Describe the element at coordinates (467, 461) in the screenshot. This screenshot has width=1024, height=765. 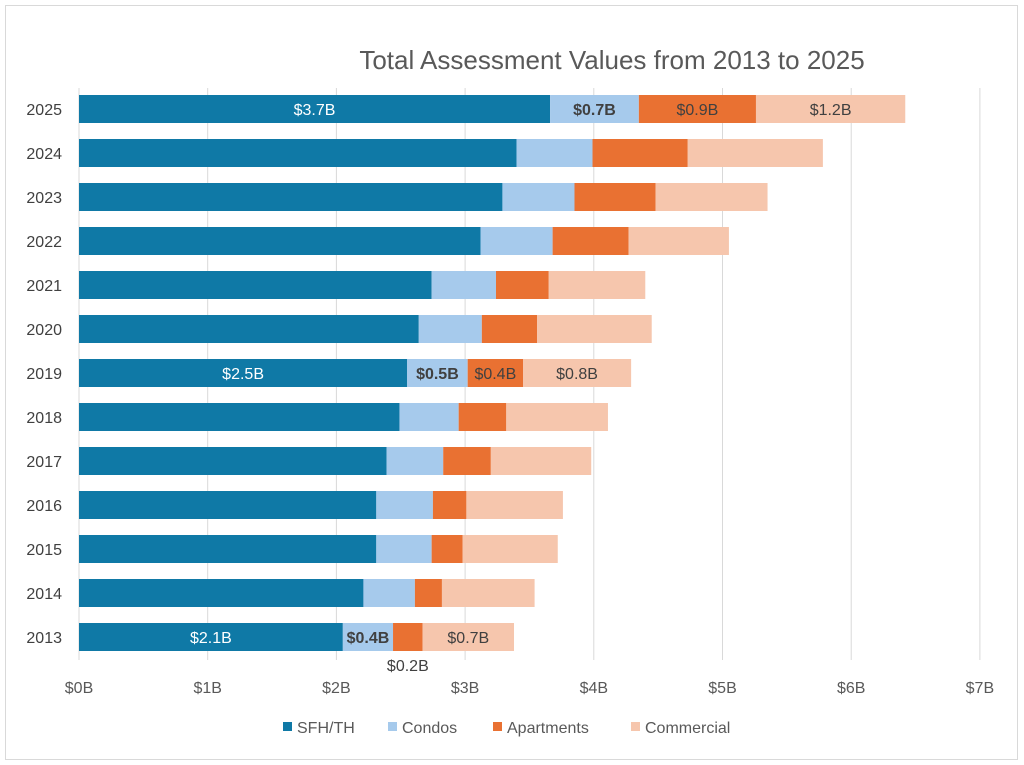
I see `bar-apartments-2017` at that location.